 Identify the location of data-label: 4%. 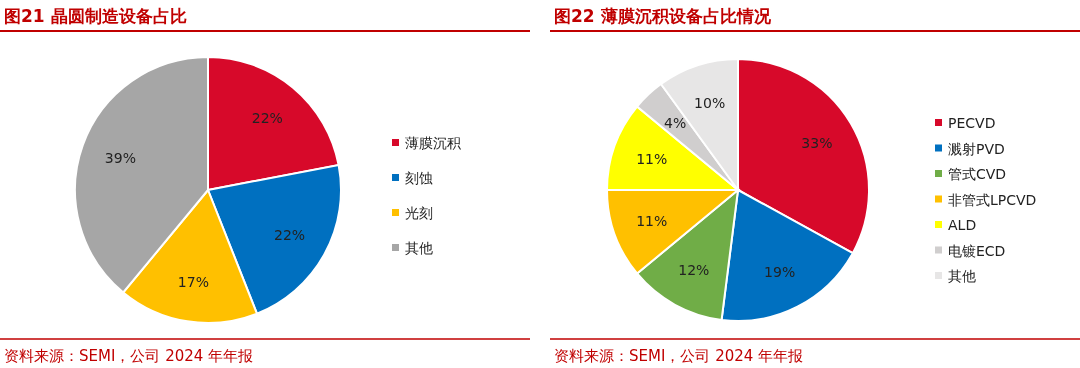
(675, 123).